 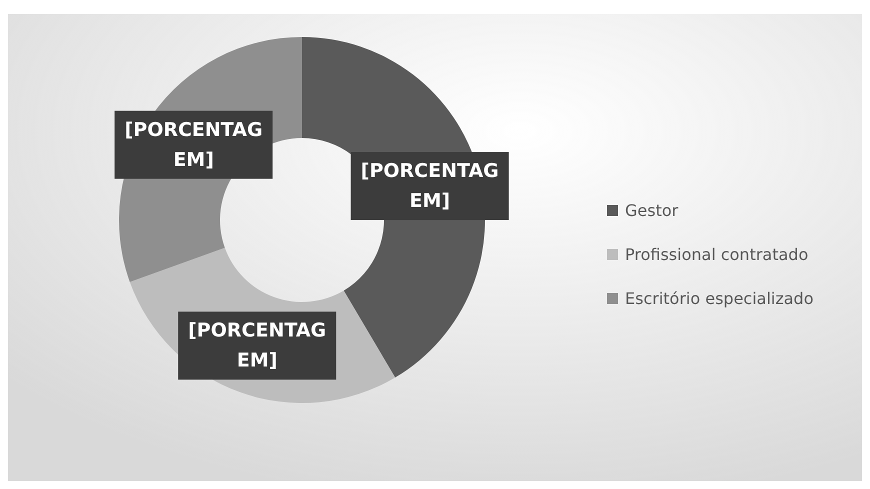 I want to click on legend-label: Gestor, so click(x=652, y=210).